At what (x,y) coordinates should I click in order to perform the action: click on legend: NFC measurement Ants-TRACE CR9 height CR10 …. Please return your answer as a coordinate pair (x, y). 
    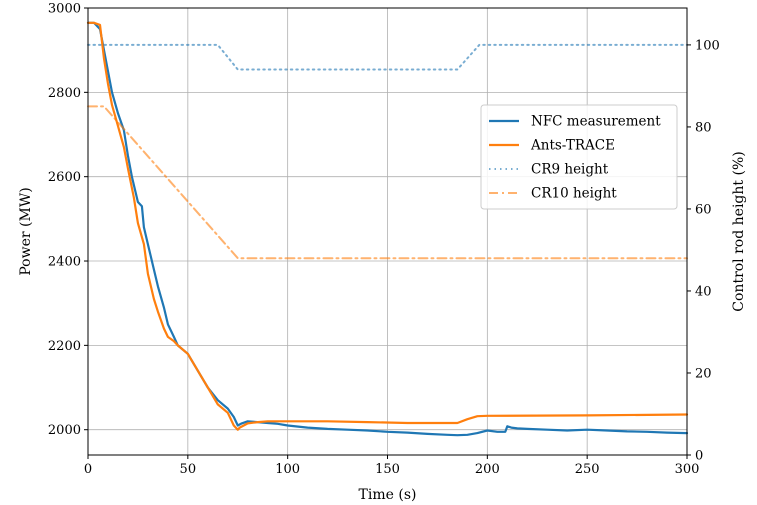
    Looking at the image, I should click on (579, 157).